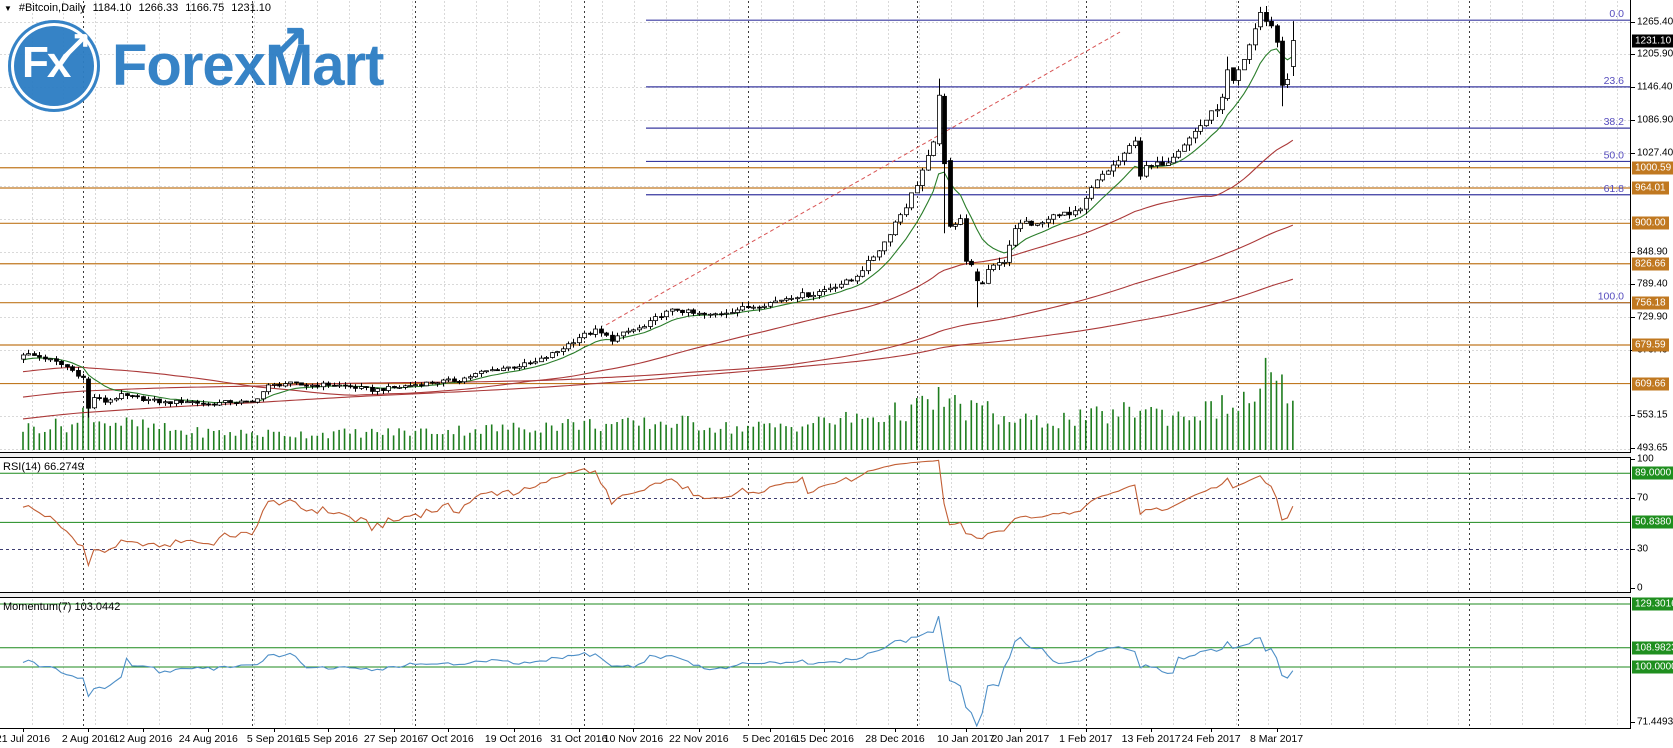  Describe the element at coordinates (393, 739) in the screenshot. I see `date-label: 27 Sep 2016` at that location.